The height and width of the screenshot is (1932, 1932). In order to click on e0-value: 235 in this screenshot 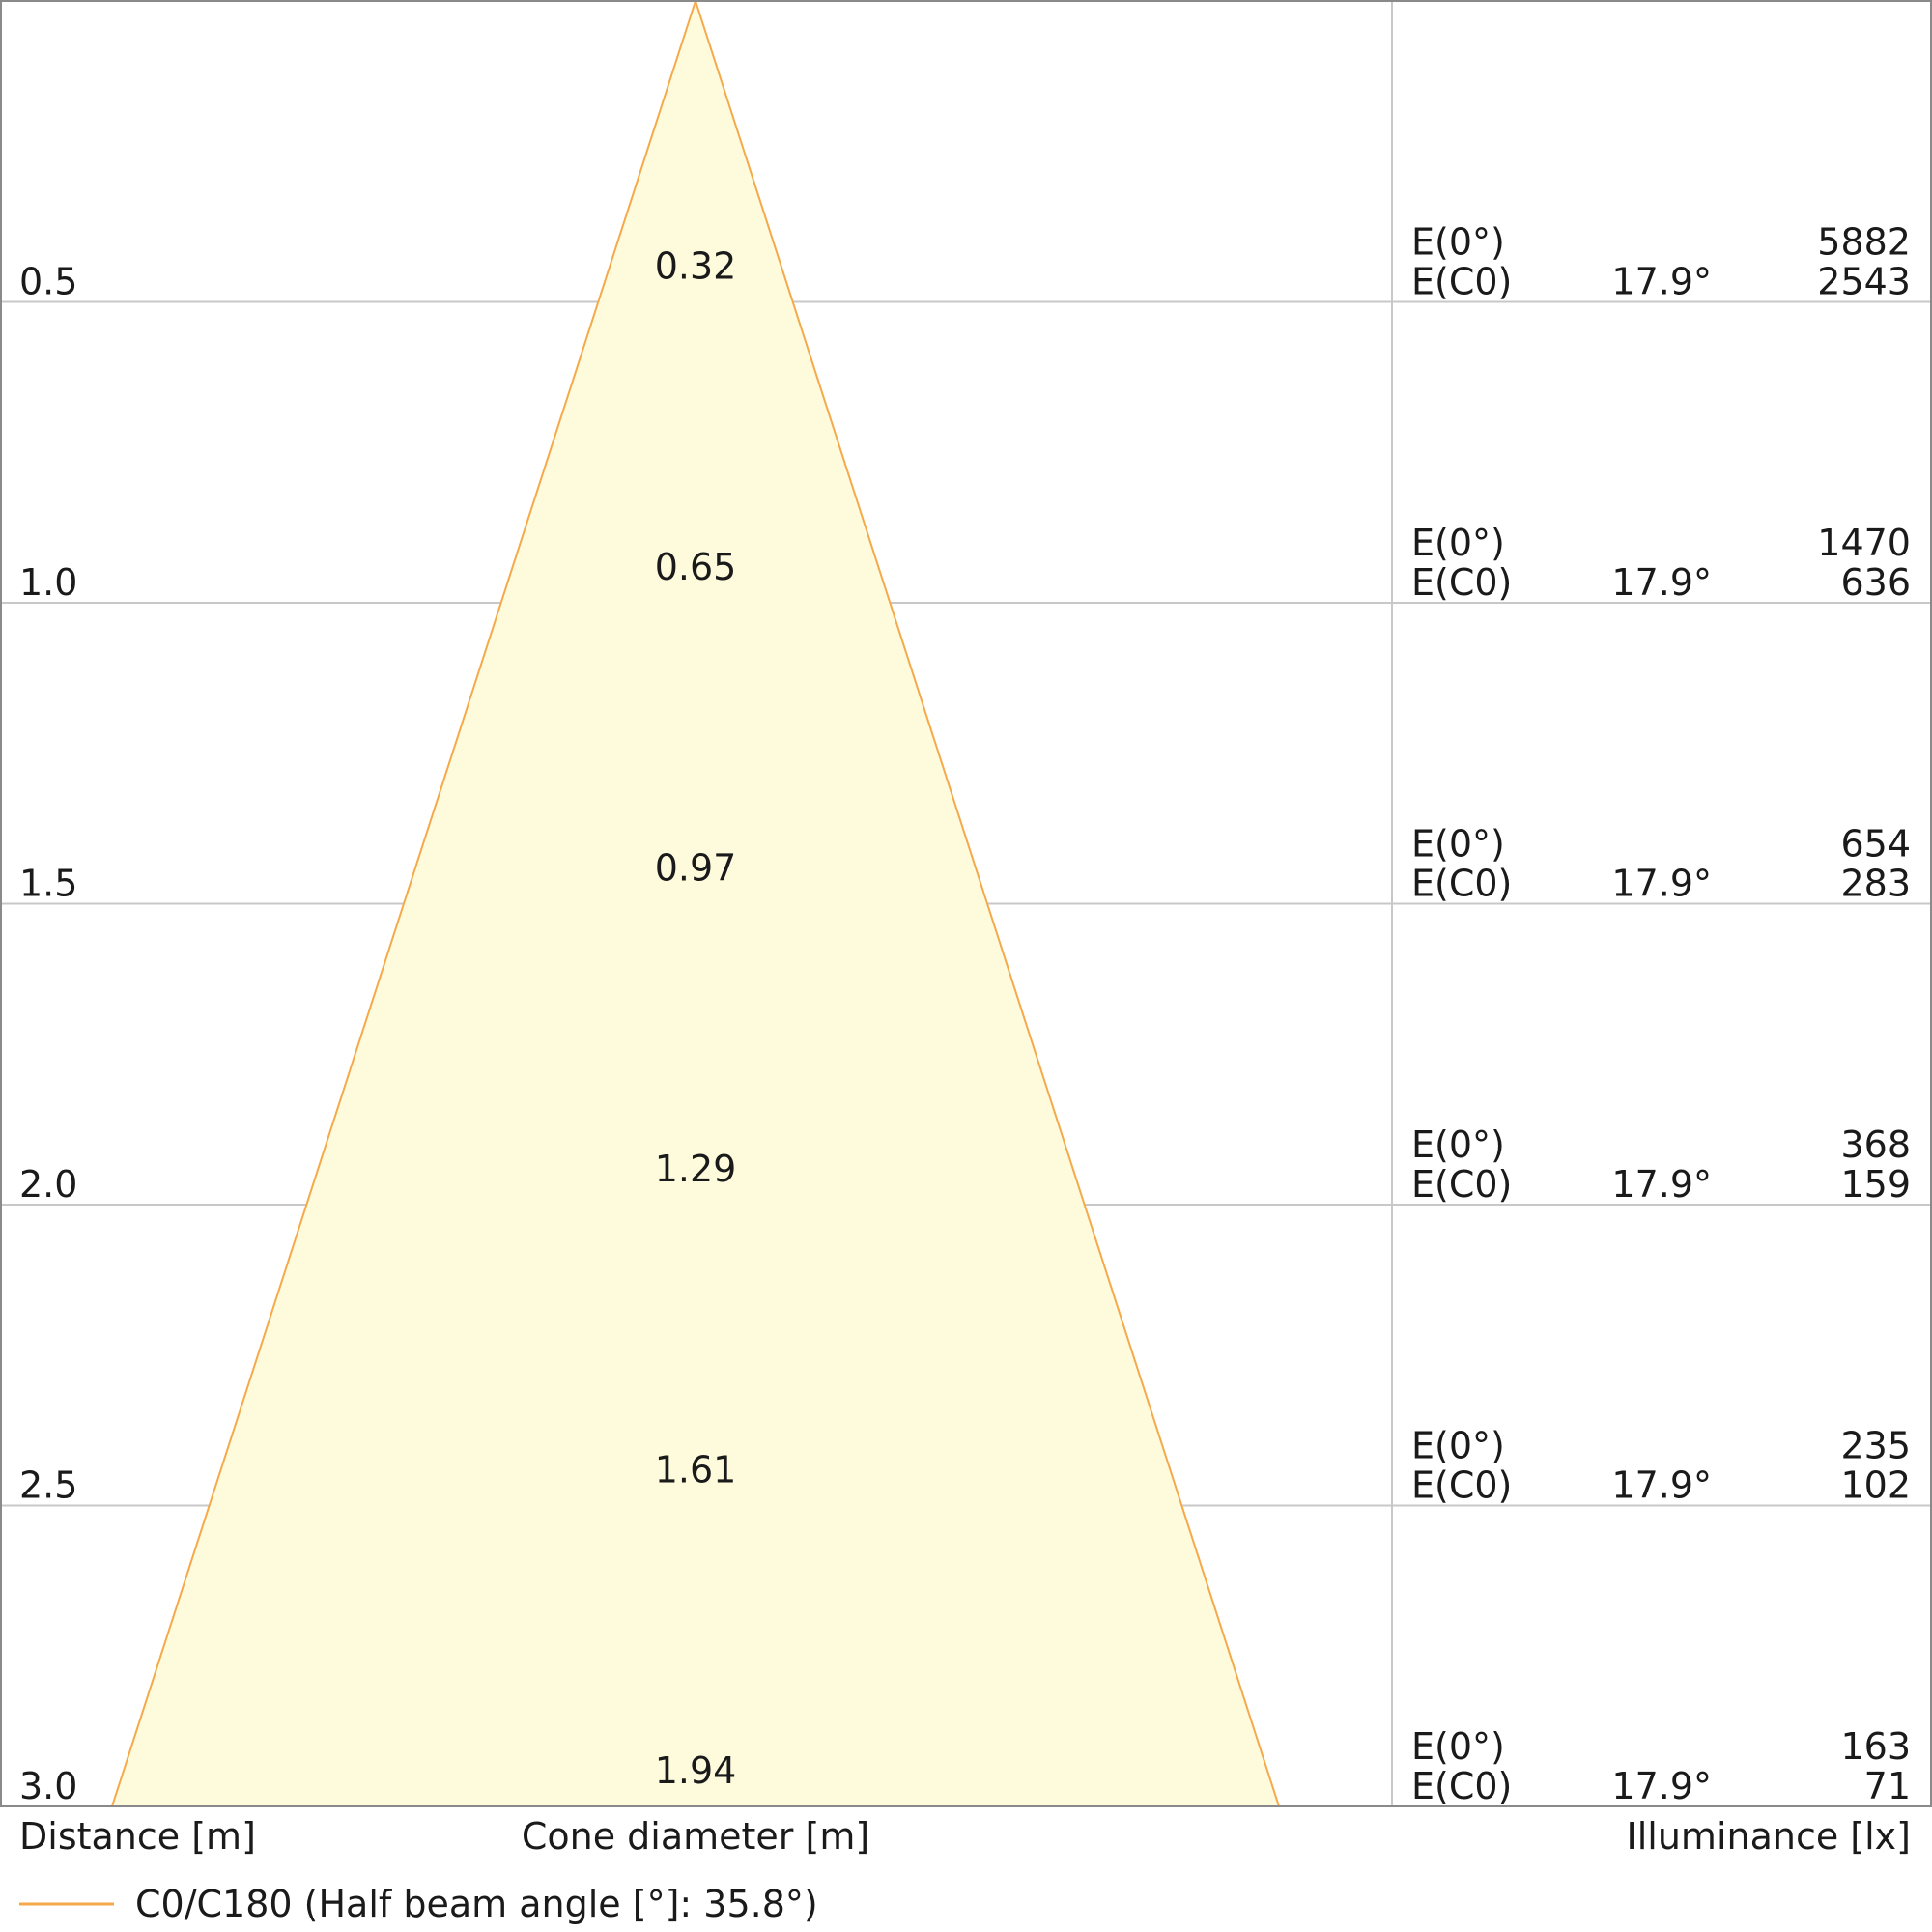, I will do `click(1875, 1446)`.